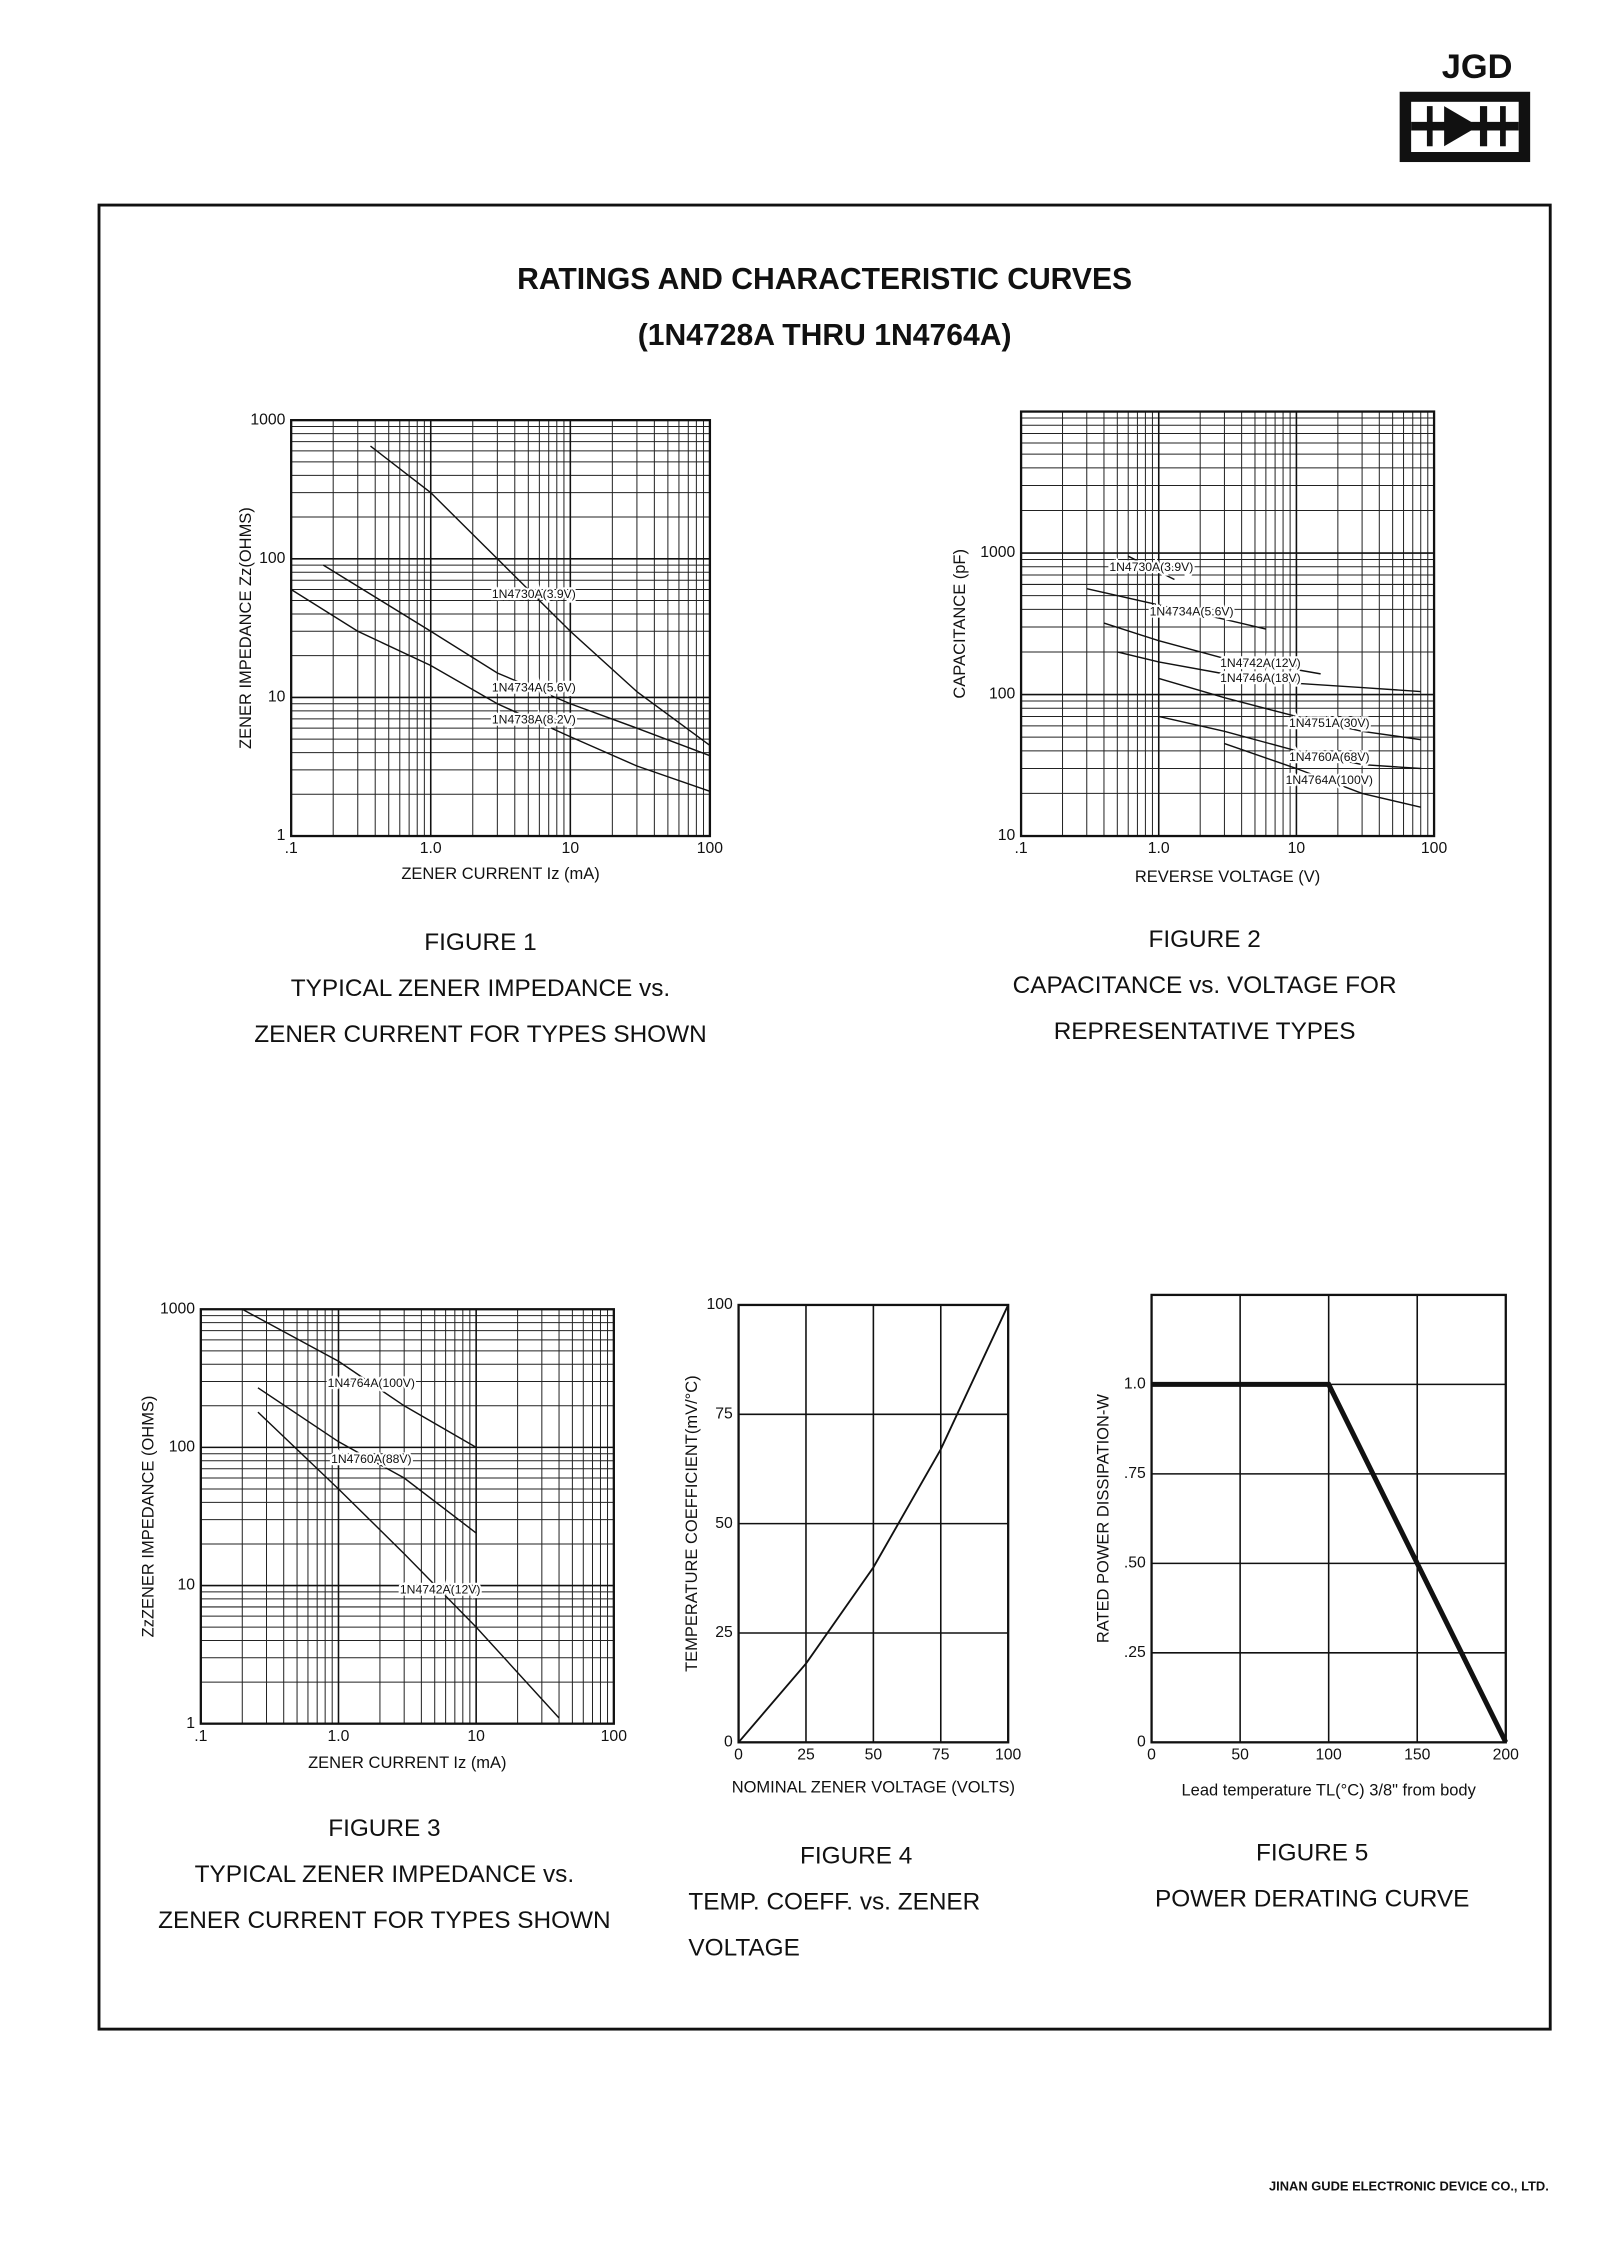  Describe the element at coordinates (1329, 757) in the screenshot. I see `series-label: 1N4760A(68V)` at that location.